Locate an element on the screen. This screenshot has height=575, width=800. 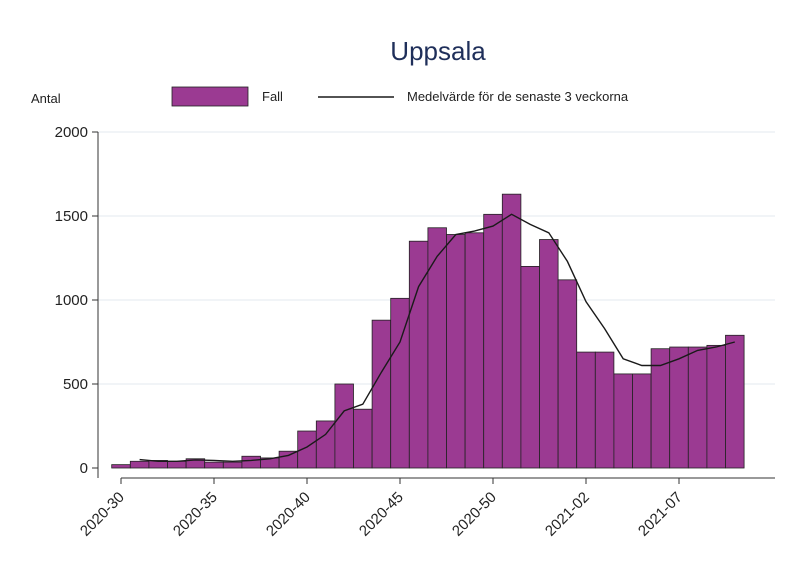
y-tick-label: 1000 is located at coordinates (71, 300).